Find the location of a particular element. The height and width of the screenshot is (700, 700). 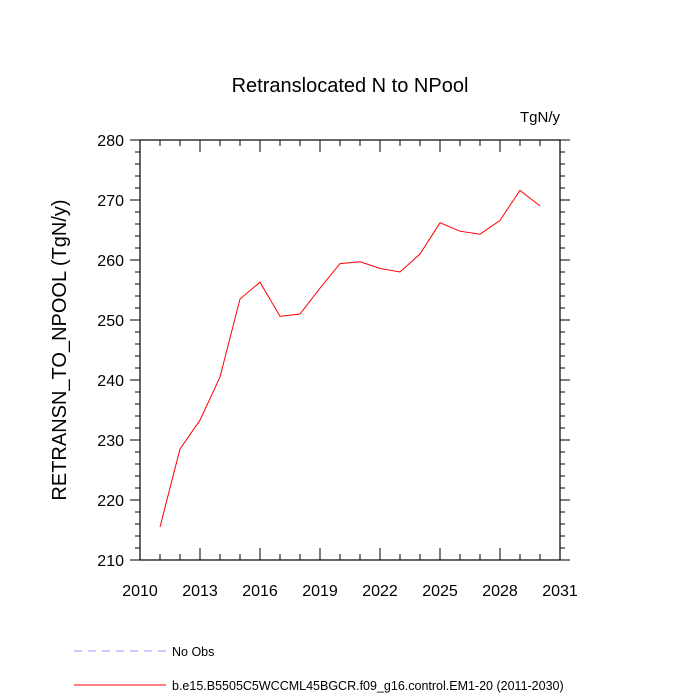

x-tick-label: 2013 is located at coordinates (200, 591).